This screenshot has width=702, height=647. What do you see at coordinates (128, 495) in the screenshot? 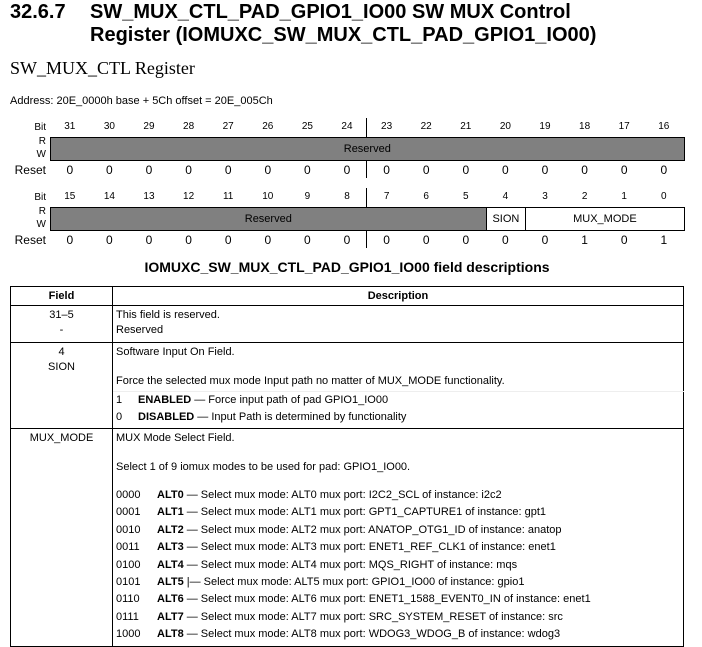
I see `value-code: 0000` at bounding box center [128, 495].